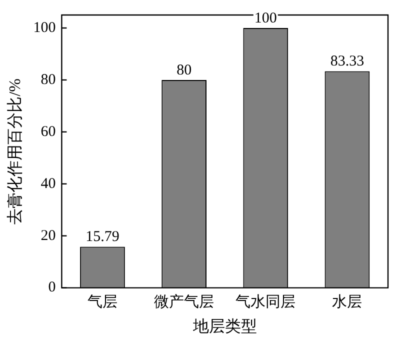 Image resolution: width=400 pixels, height=343 pixels. I want to click on x-axis-title: 地层类型, so click(224, 327).